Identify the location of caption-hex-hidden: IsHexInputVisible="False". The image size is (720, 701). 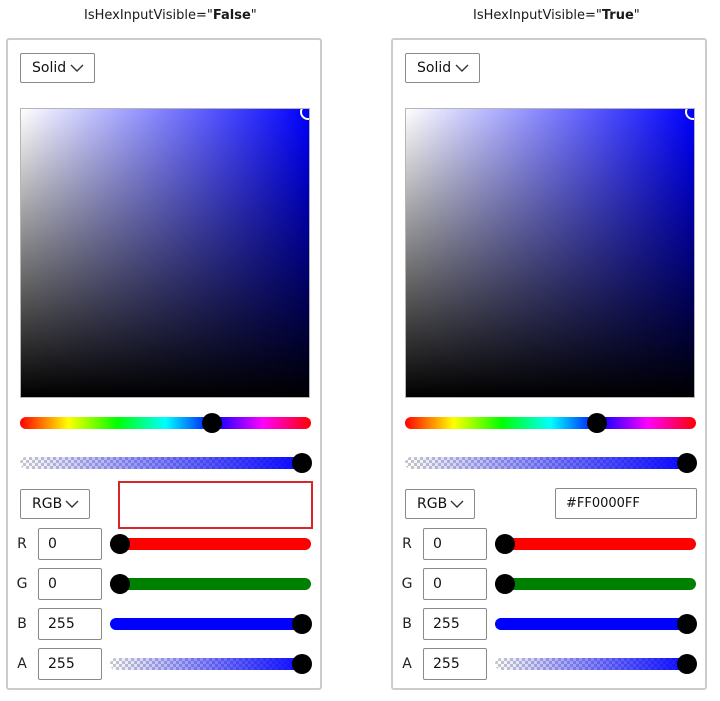
(170, 15).